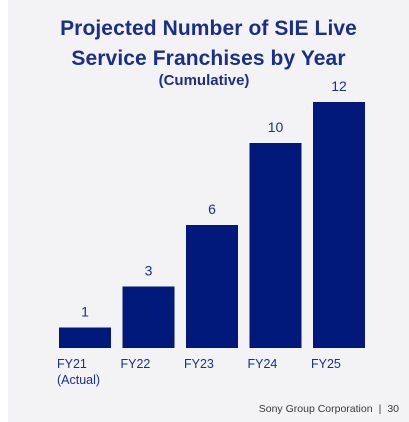  Describe the element at coordinates (78, 380) in the screenshot. I see `x-tick-label: (Actual)` at that location.